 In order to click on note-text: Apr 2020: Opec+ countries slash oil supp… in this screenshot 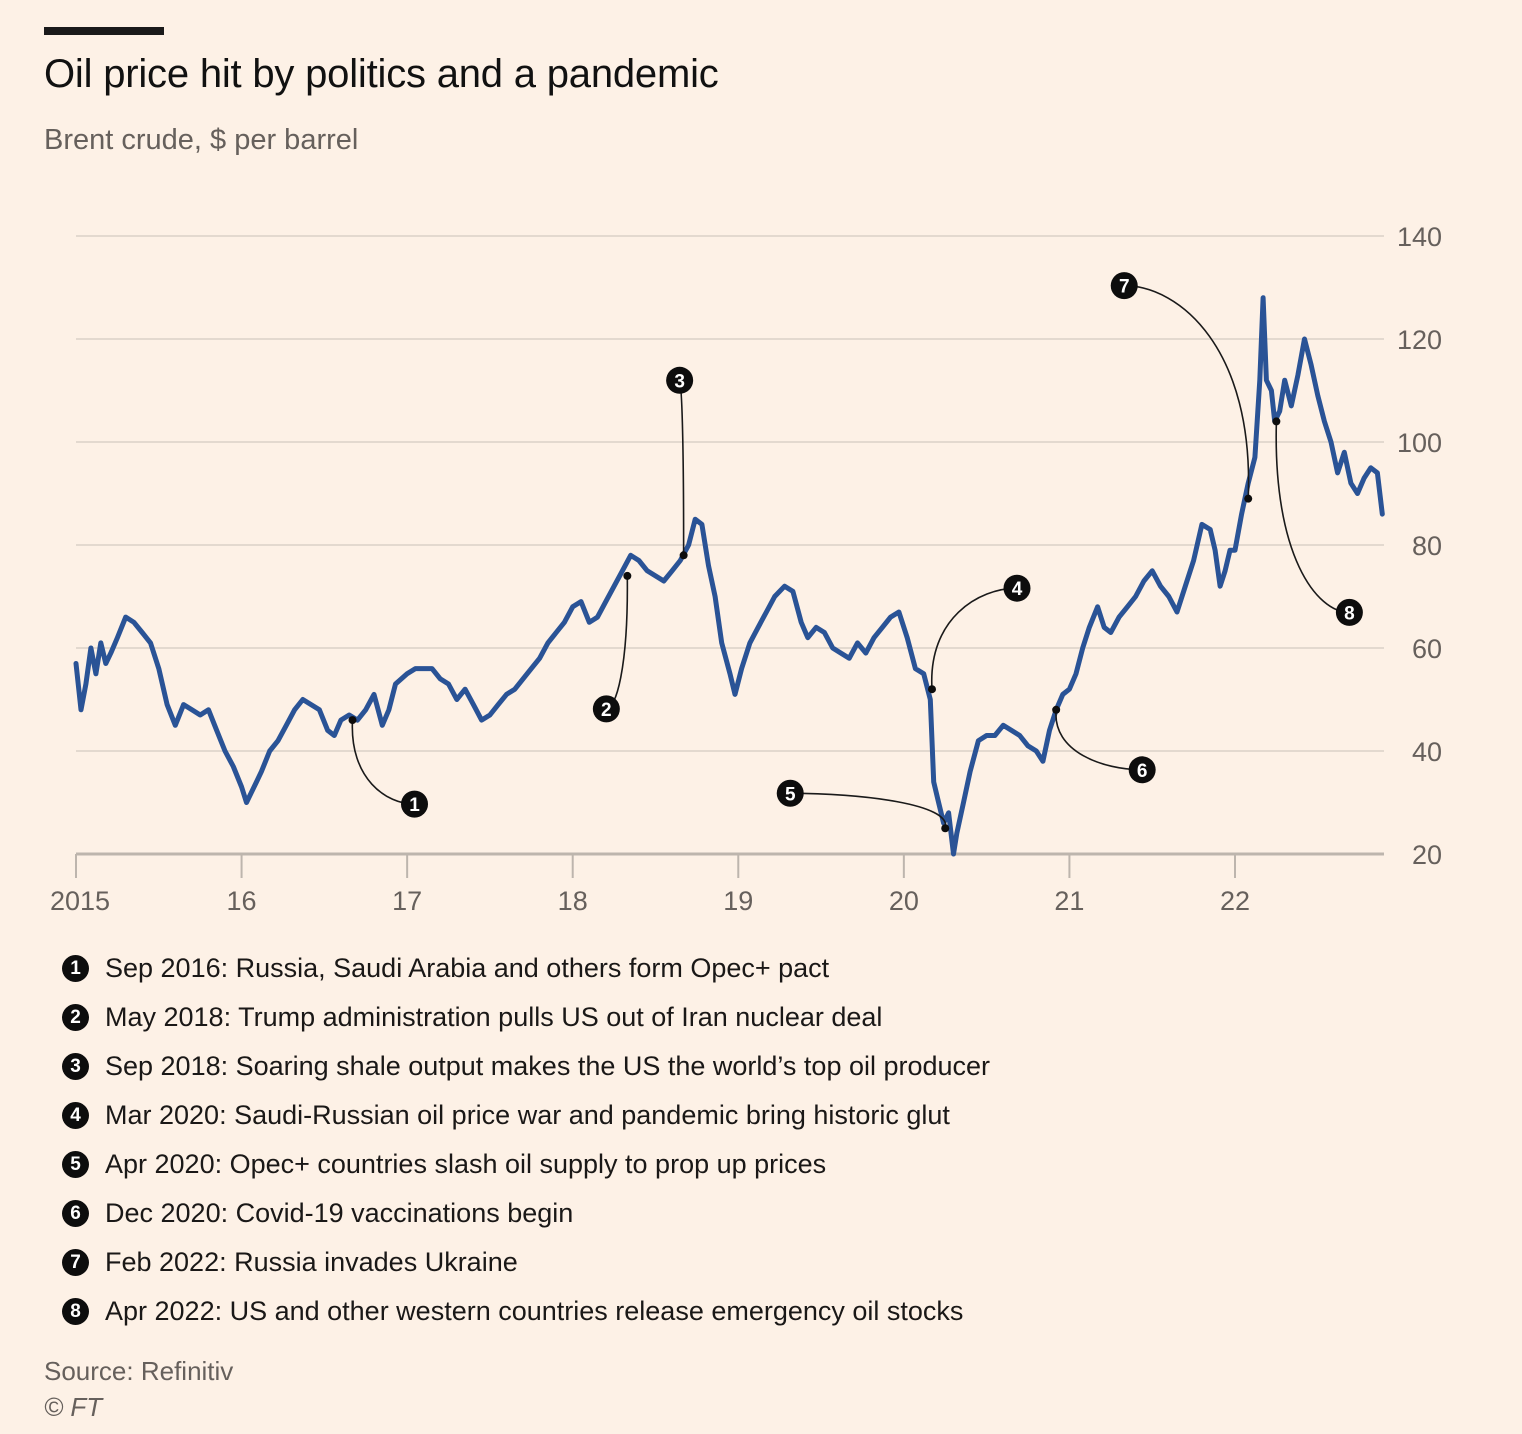, I will do `click(466, 1164)`.